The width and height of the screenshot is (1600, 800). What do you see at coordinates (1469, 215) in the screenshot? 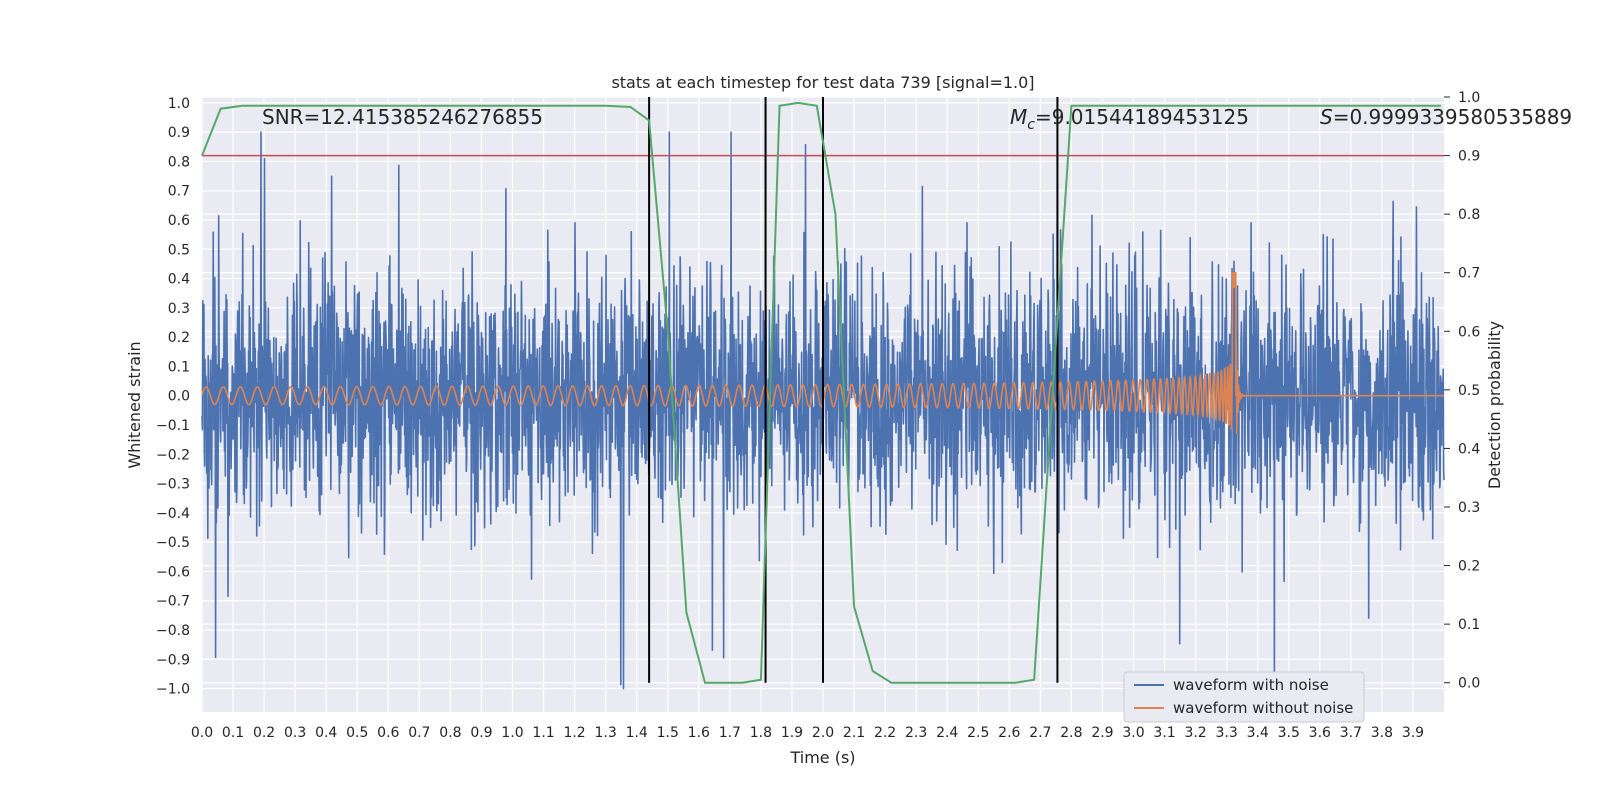
I see `right-y-tick-label: 0.8` at bounding box center [1469, 215].